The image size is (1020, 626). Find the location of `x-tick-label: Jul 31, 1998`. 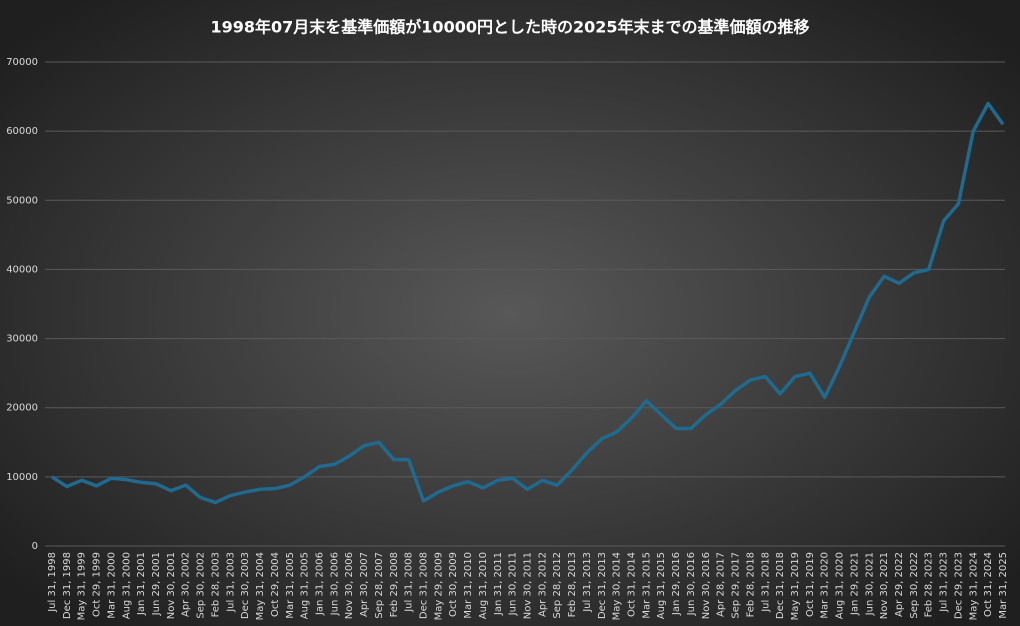

x-tick-label: Jul 31, 1998 is located at coordinates (52, 582).